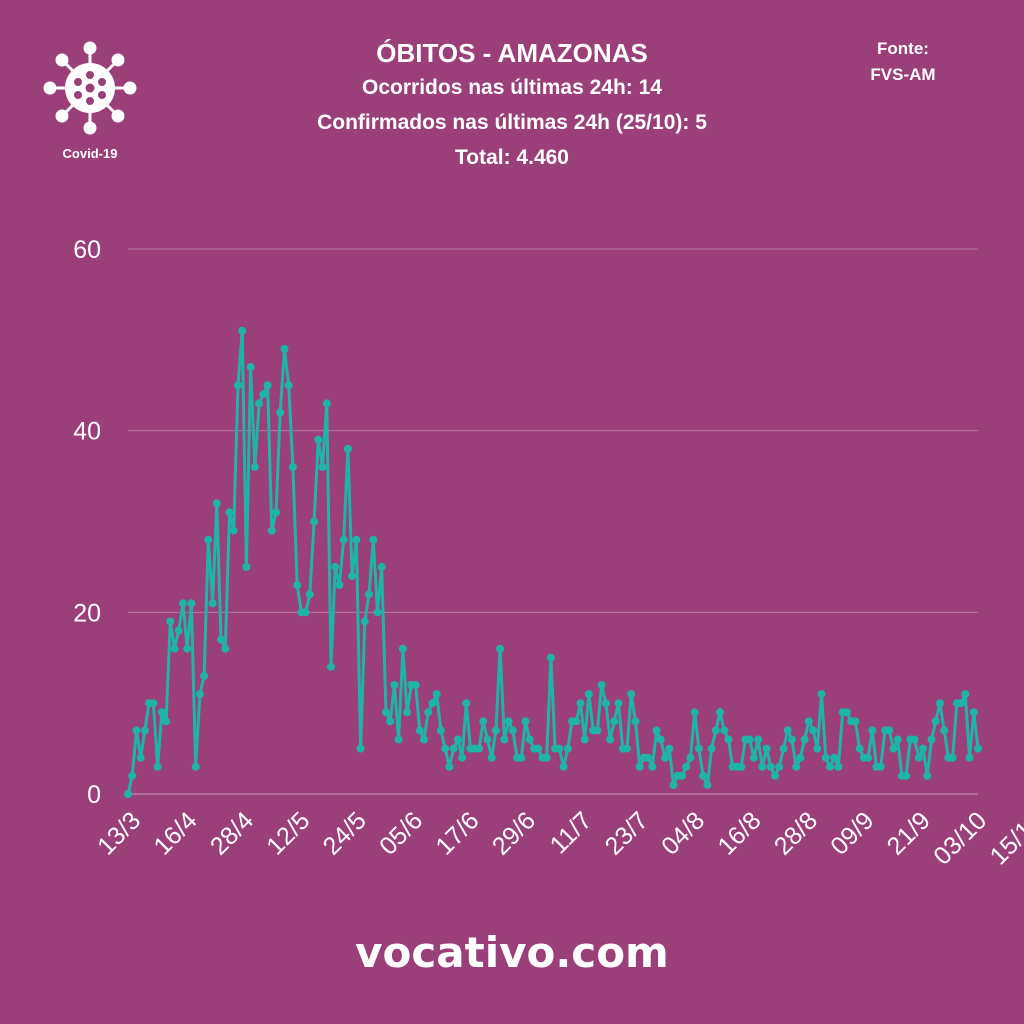 The width and height of the screenshot is (1024, 1024). What do you see at coordinates (87, 613) in the screenshot?
I see `y-tick-label: 20` at bounding box center [87, 613].